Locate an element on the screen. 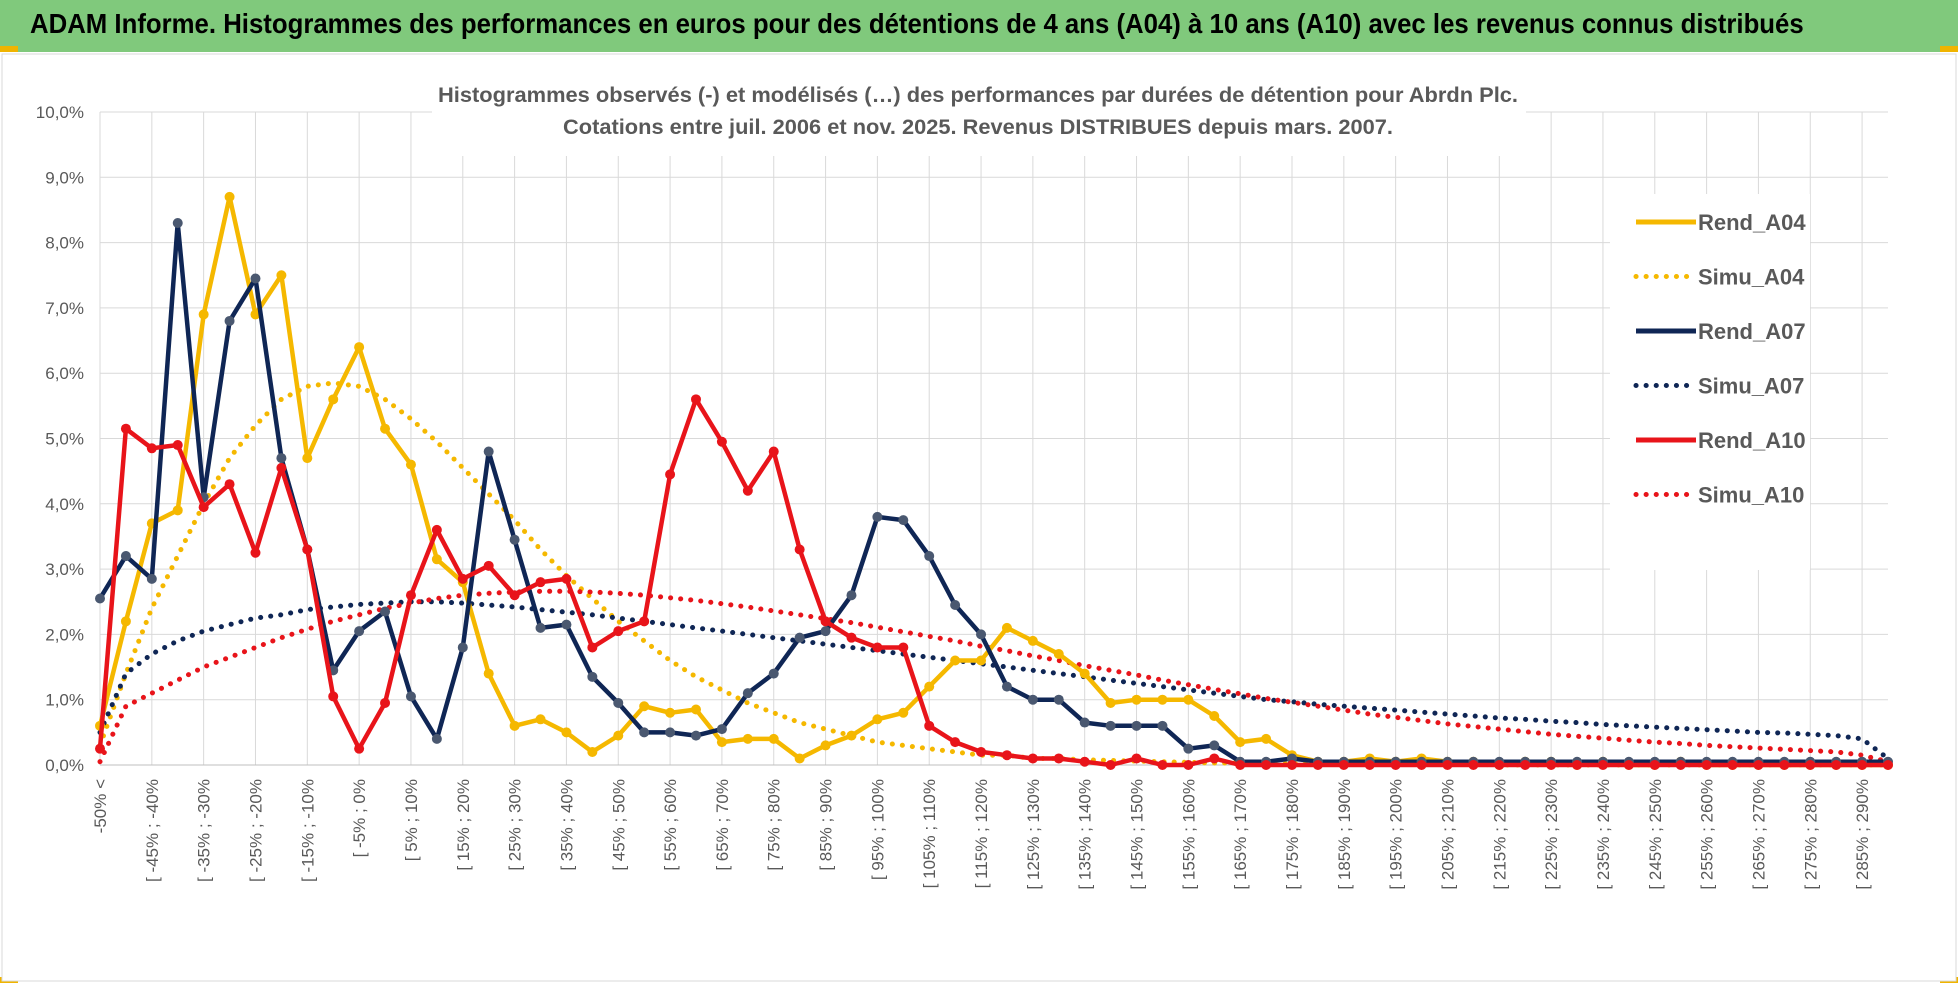 This screenshot has height=988, width=1958. x-tick-label: [ 175% ; 180% is located at coordinates (1292, 834).